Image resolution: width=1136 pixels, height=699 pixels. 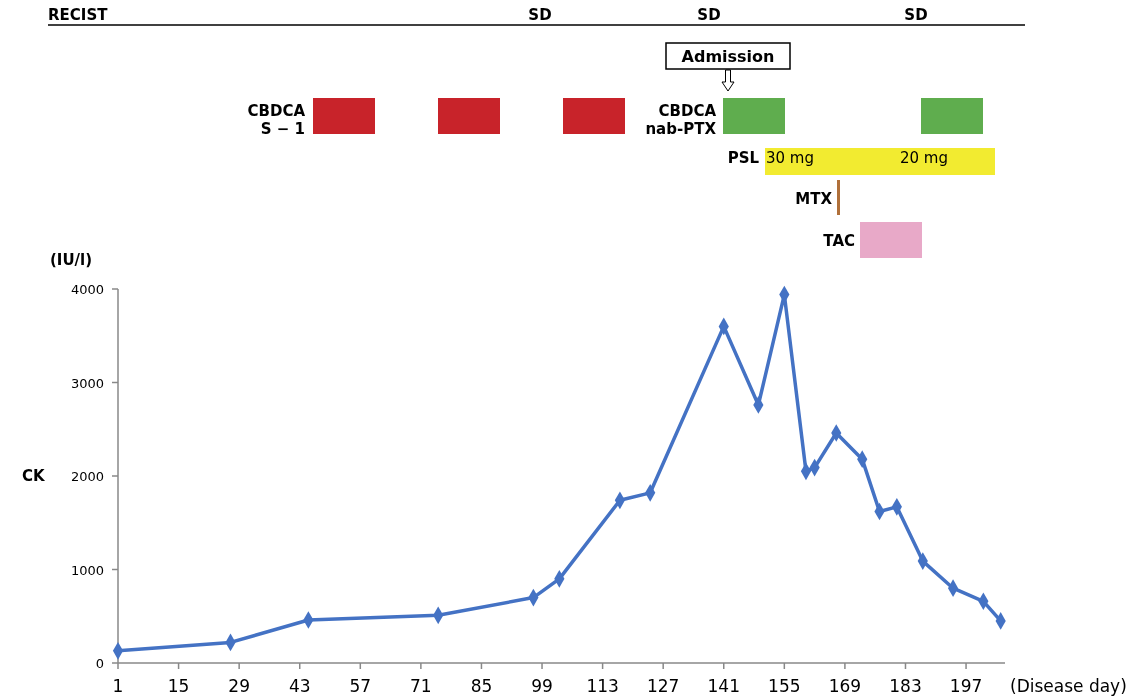 What do you see at coordinates (421, 686) in the screenshot?
I see `x-tick-label: 71` at bounding box center [421, 686].